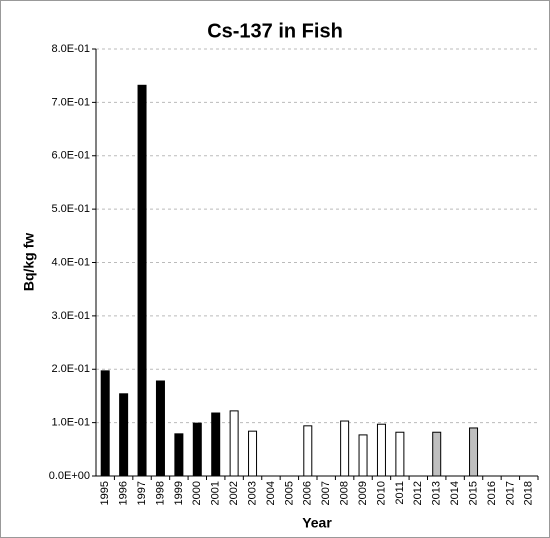 The image size is (550, 538). What do you see at coordinates (70, 102) in the screenshot?
I see `y-tick-label: 7.0E-01` at bounding box center [70, 102].